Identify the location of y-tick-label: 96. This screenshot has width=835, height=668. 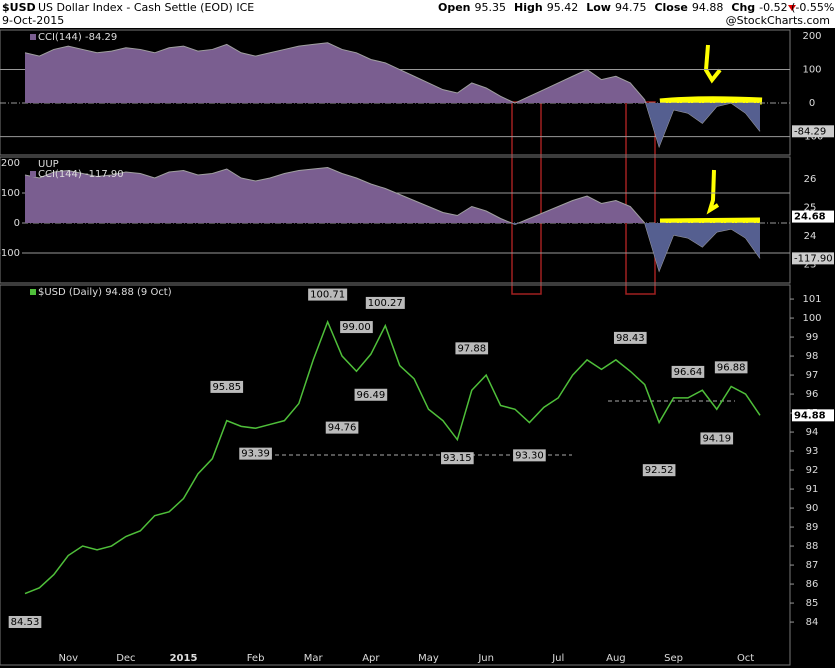
(812, 394).